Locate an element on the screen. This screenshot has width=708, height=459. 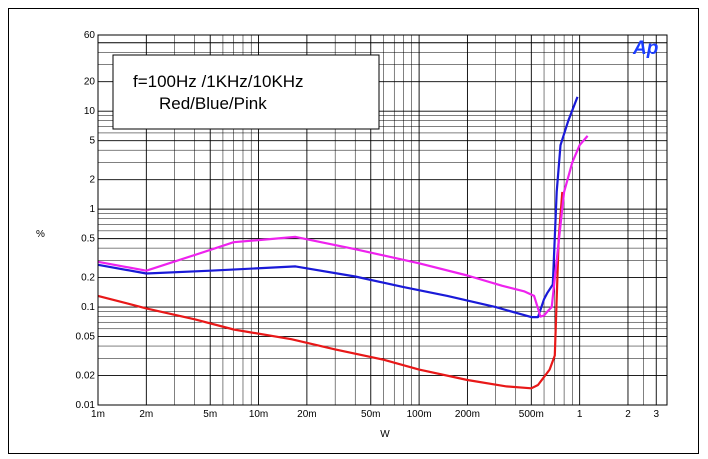
x-tick-label: 200m is located at coordinates (467, 414).